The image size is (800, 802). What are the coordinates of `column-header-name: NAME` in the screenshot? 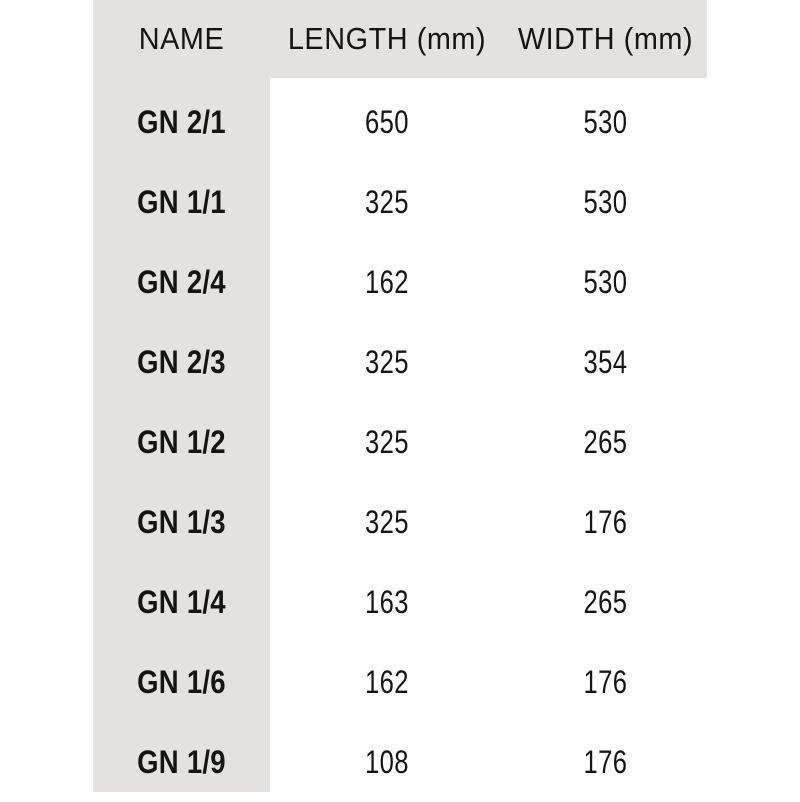 It's located at (181, 38).